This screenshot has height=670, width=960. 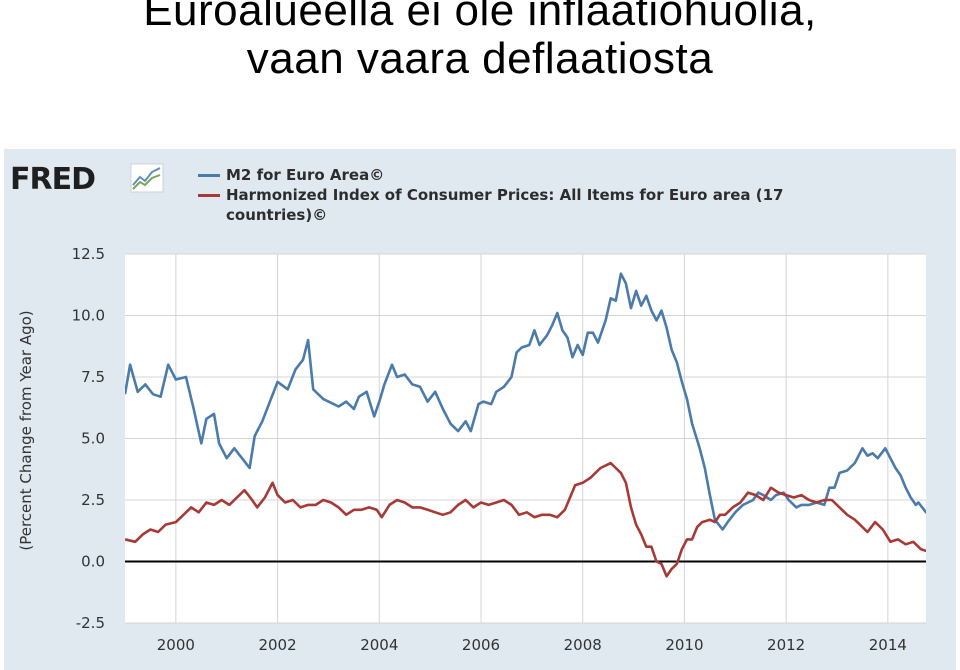 I want to click on legend-swatch-hicp, so click(x=209, y=195).